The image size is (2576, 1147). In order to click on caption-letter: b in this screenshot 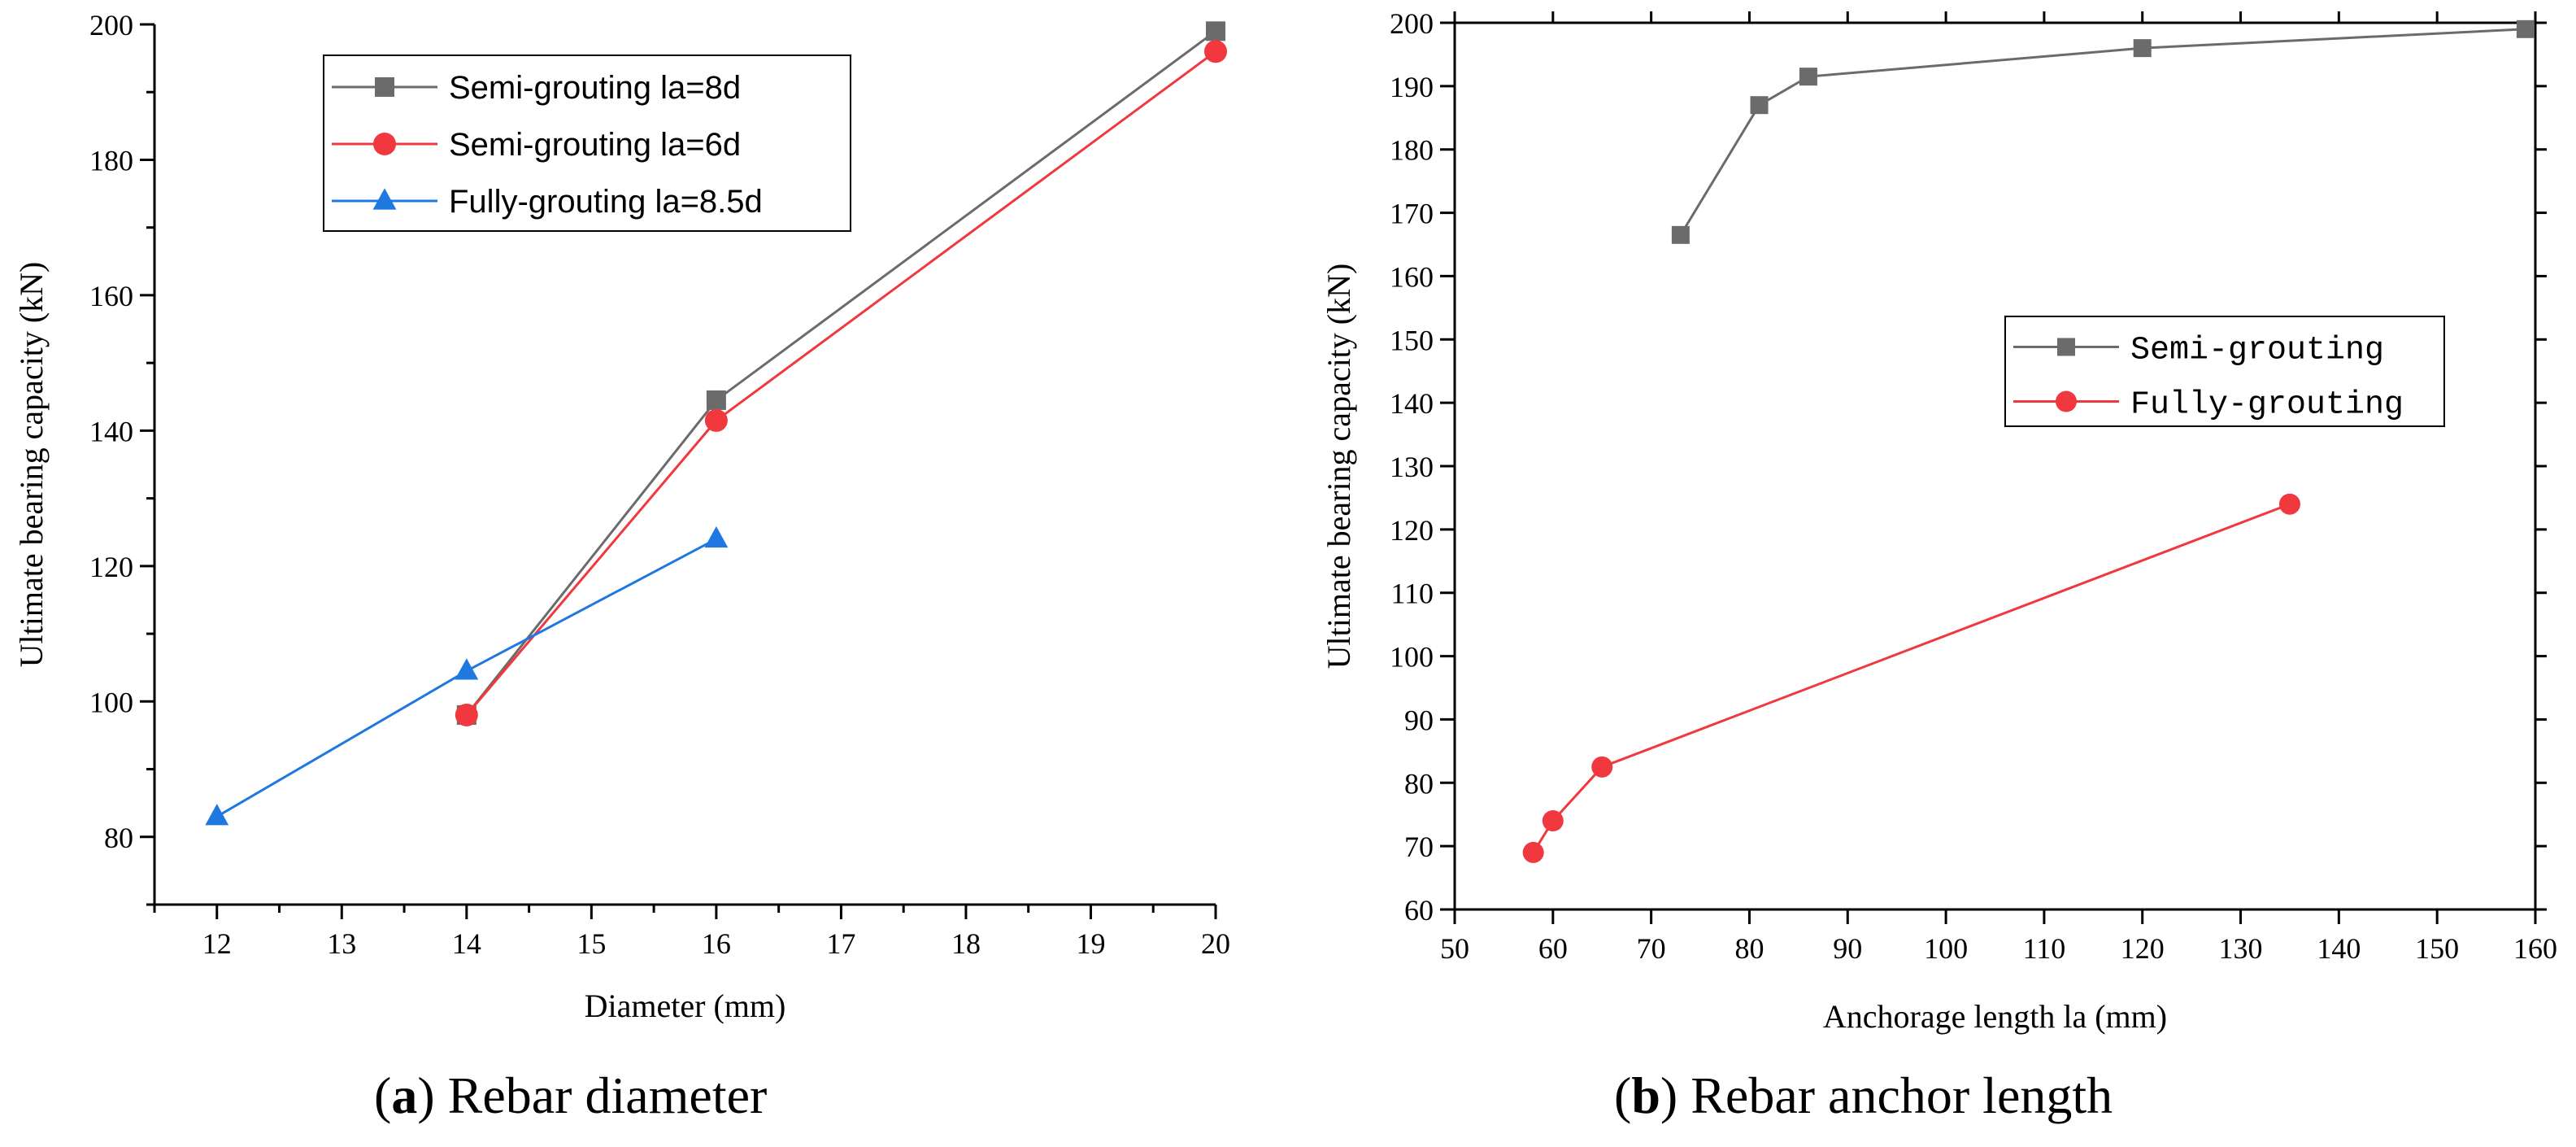, I will do `click(1646, 1095)`.